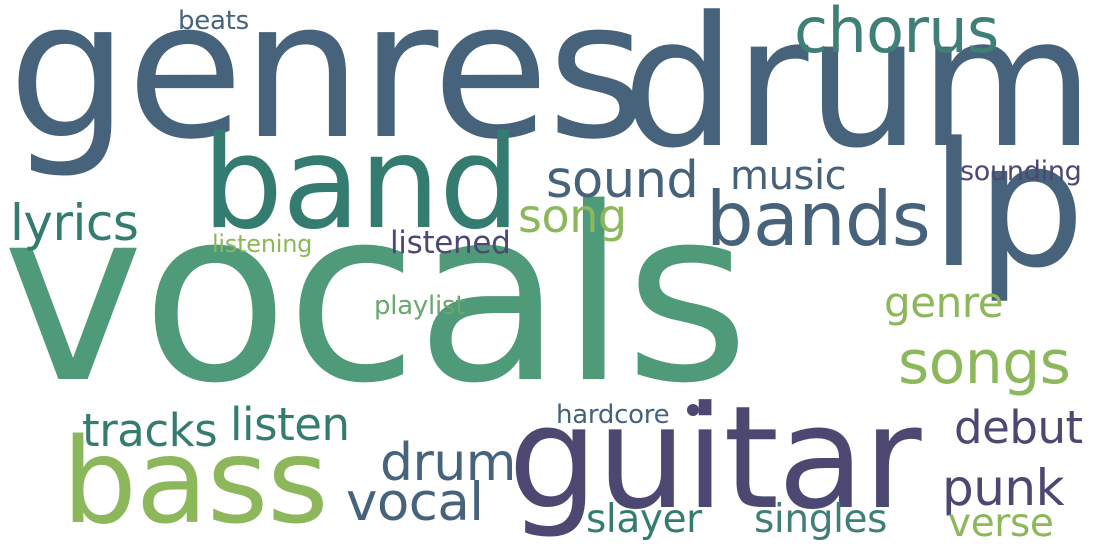 The image size is (1101, 558). I want to click on word-genre: genre, so click(944, 302).